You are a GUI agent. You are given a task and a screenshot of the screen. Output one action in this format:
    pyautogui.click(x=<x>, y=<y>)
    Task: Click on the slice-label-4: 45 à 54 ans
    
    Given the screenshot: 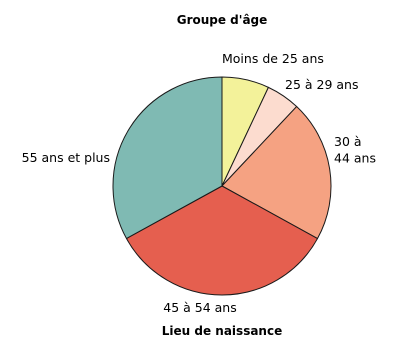 What is the action you would take?
    pyautogui.click(x=200, y=307)
    